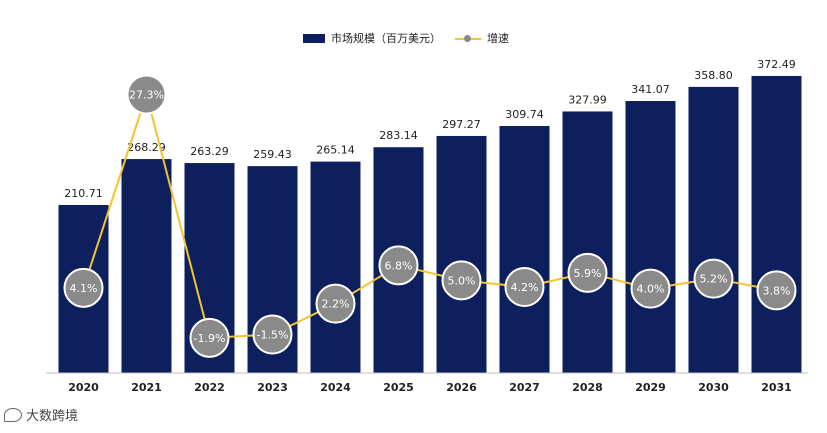 This screenshot has width=827, height=433. Describe the element at coordinates (146, 266) in the screenshot. I see `bar-2021` at that location.